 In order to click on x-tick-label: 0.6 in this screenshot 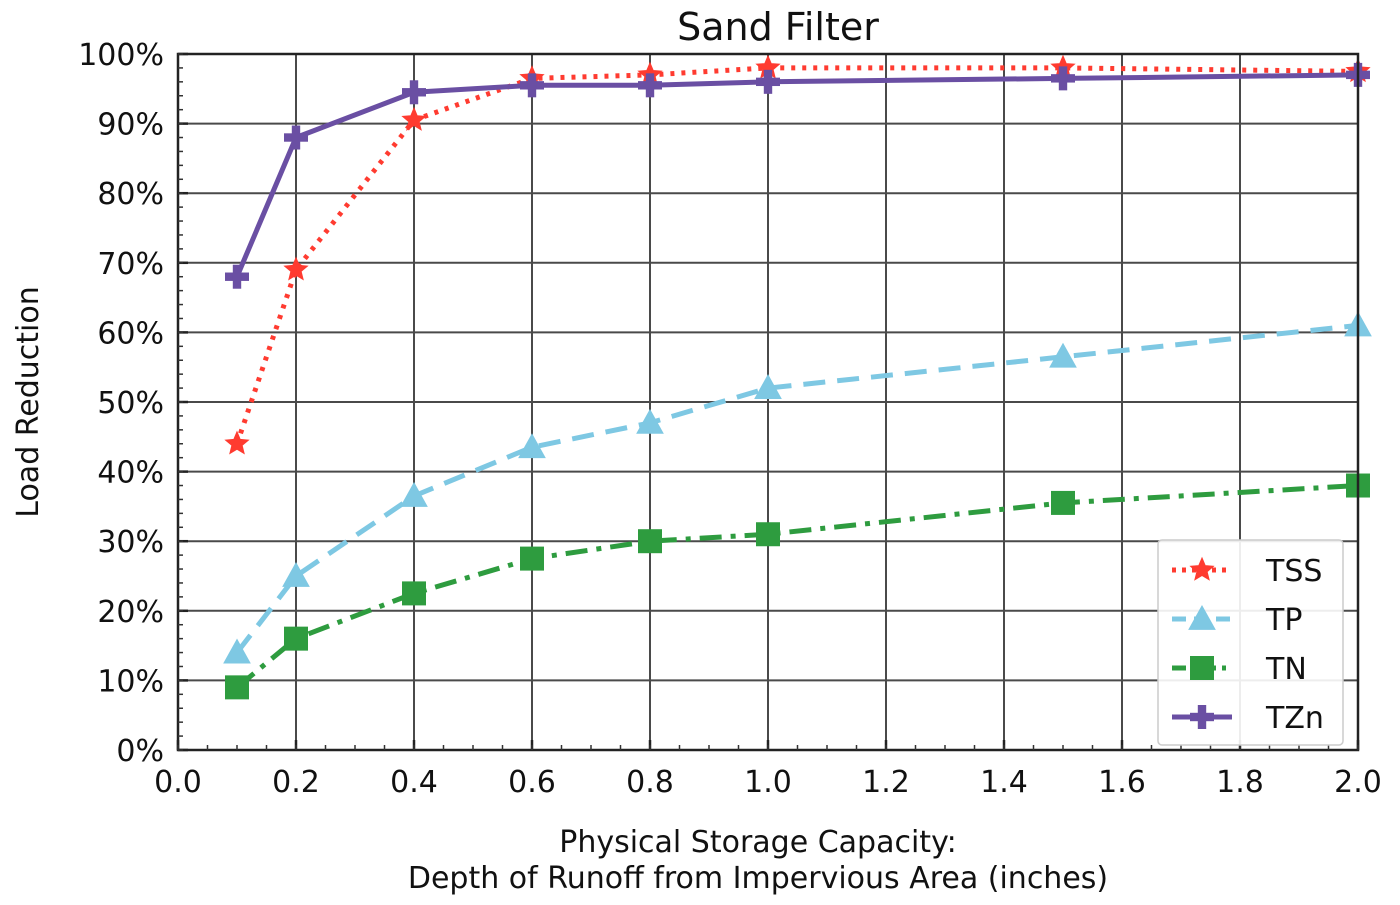, I will do `click(532, 782)`.